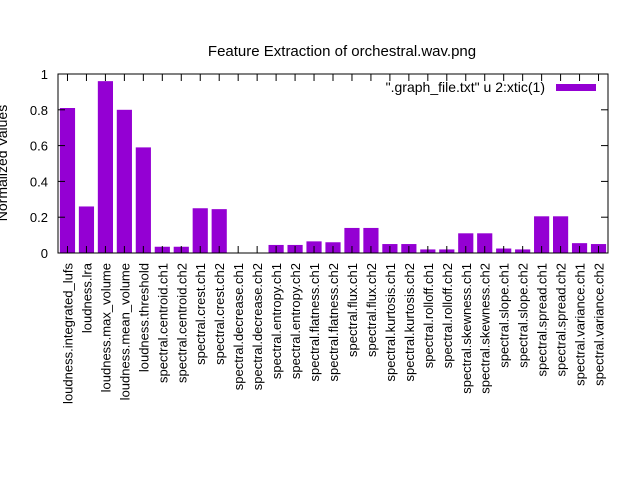 This screenshot has width=640, height=480. Describe the element at coordinates (200, 314) in the screenshot. I see `x-tick-label: spectral.crest.ch1` at that location.